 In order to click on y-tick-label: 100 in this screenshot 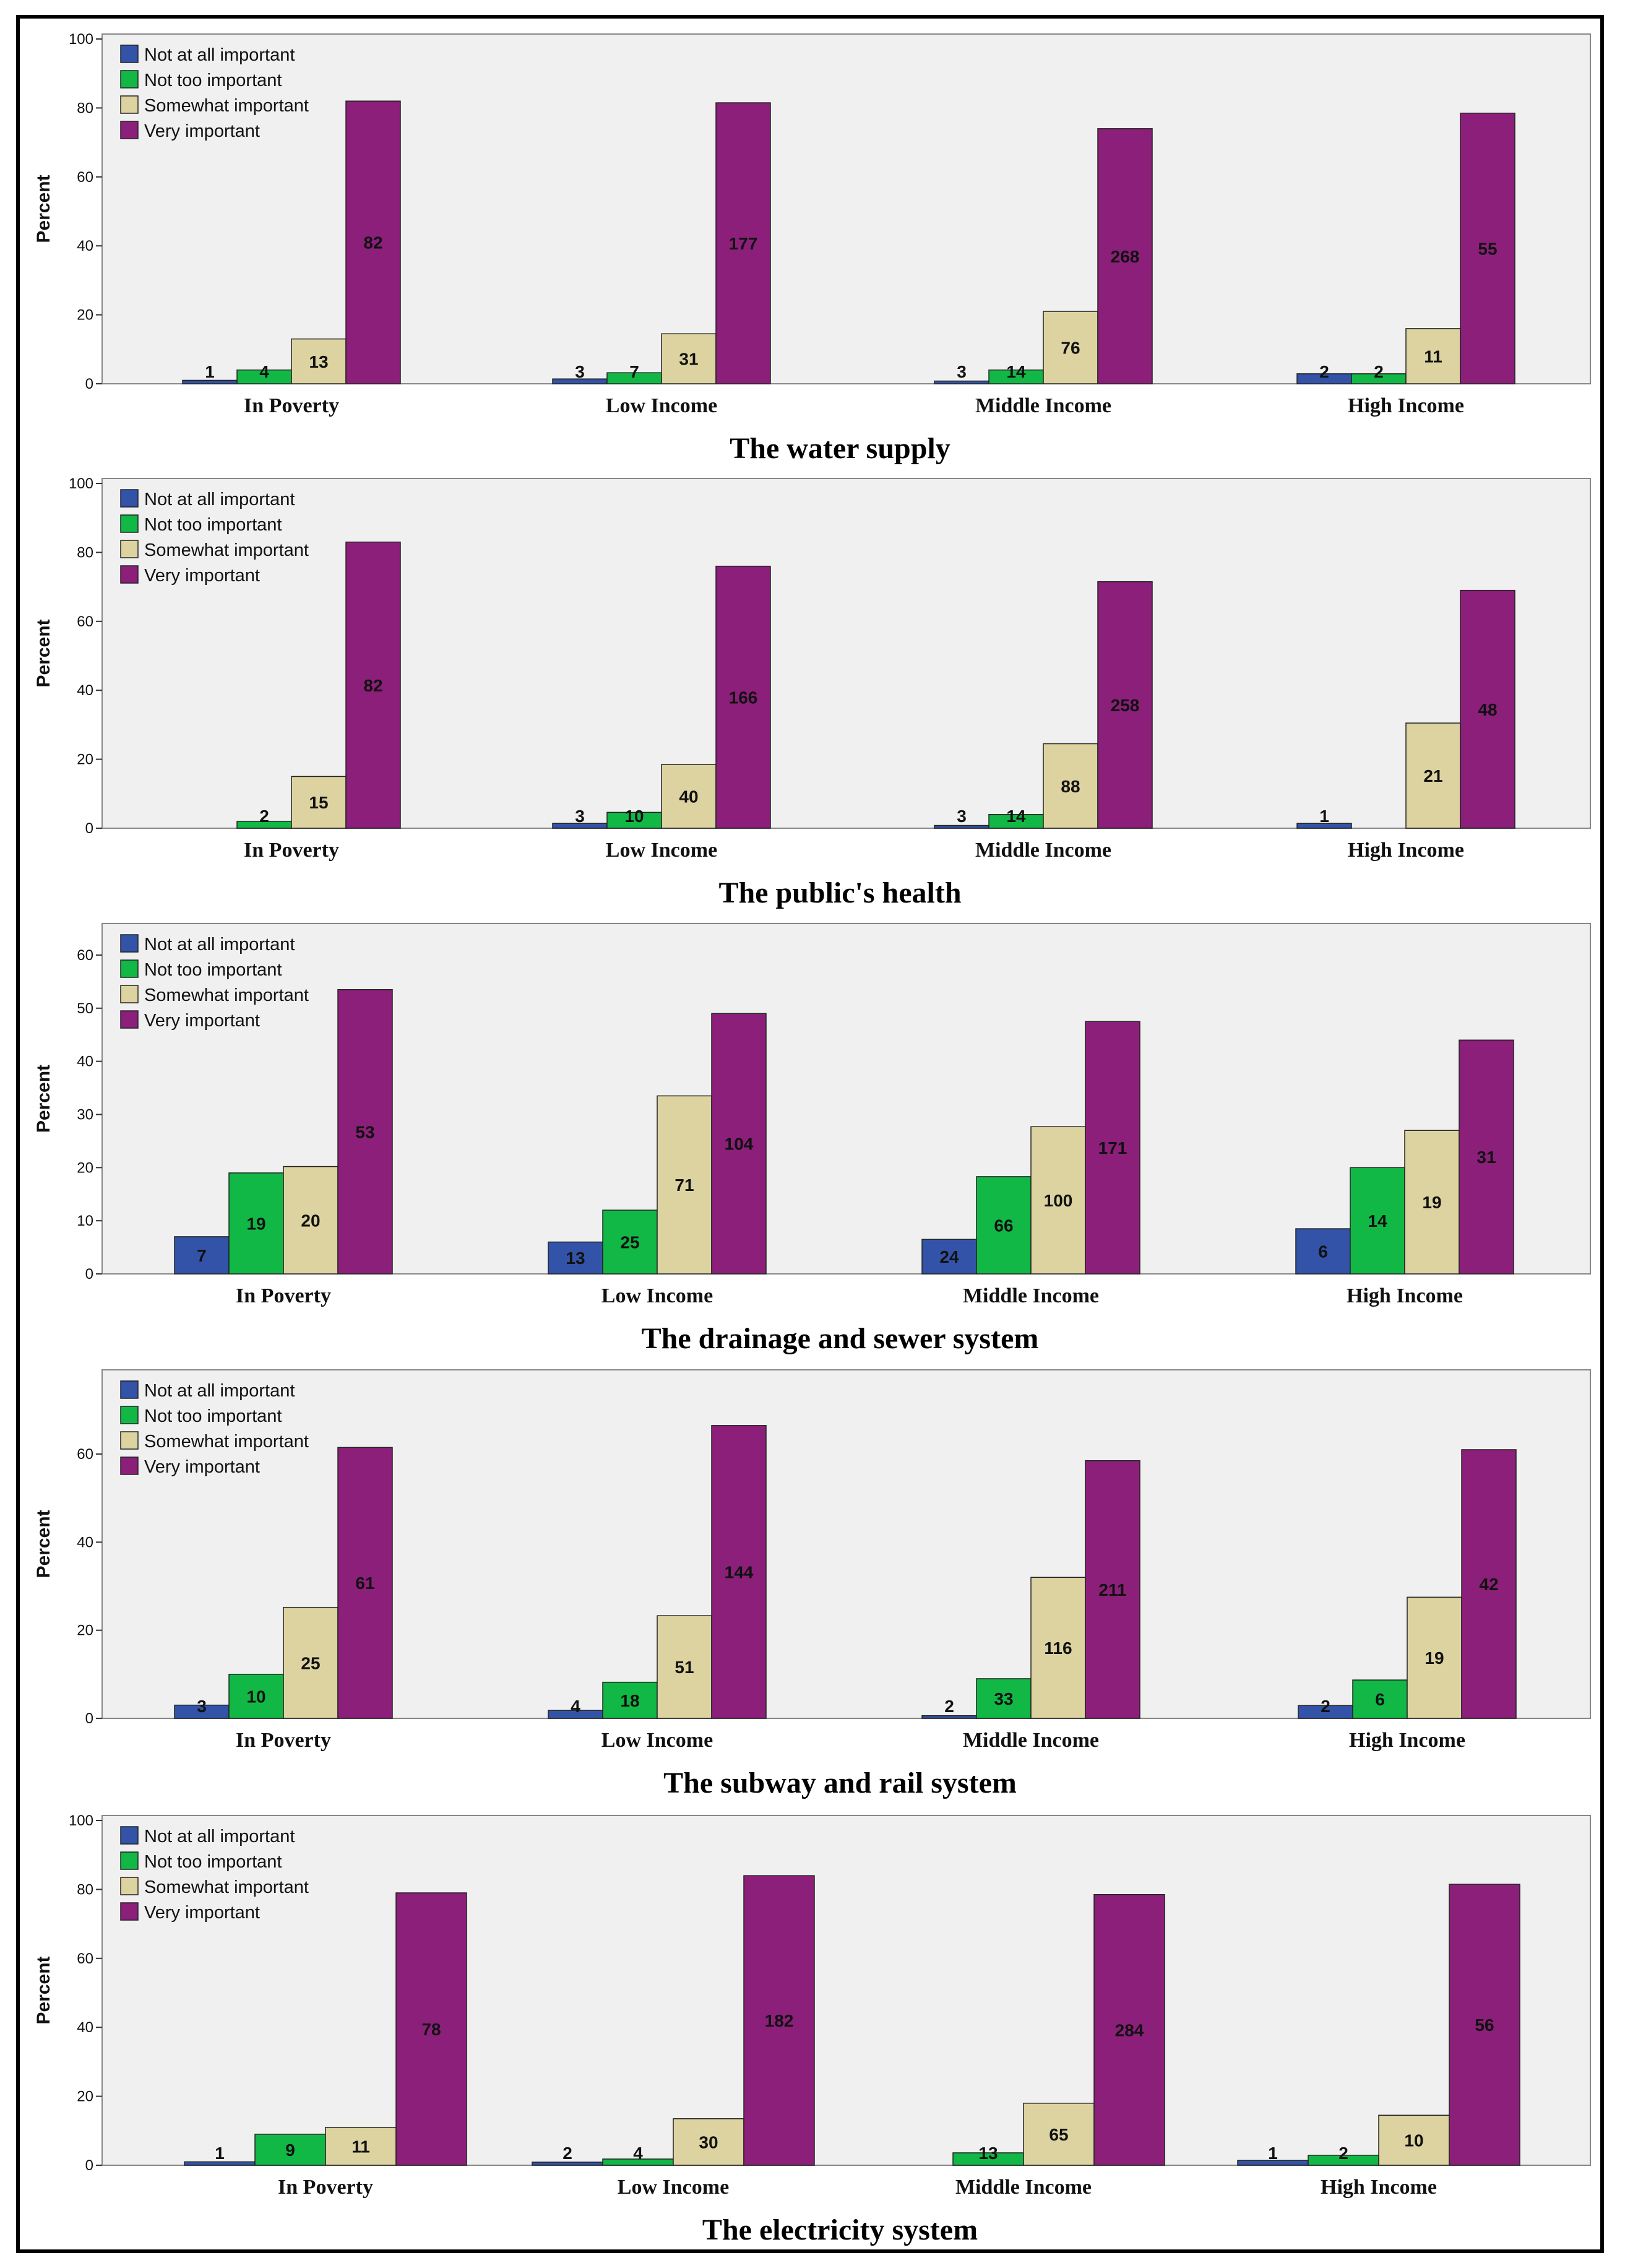, I will do `click(81, 39)`.